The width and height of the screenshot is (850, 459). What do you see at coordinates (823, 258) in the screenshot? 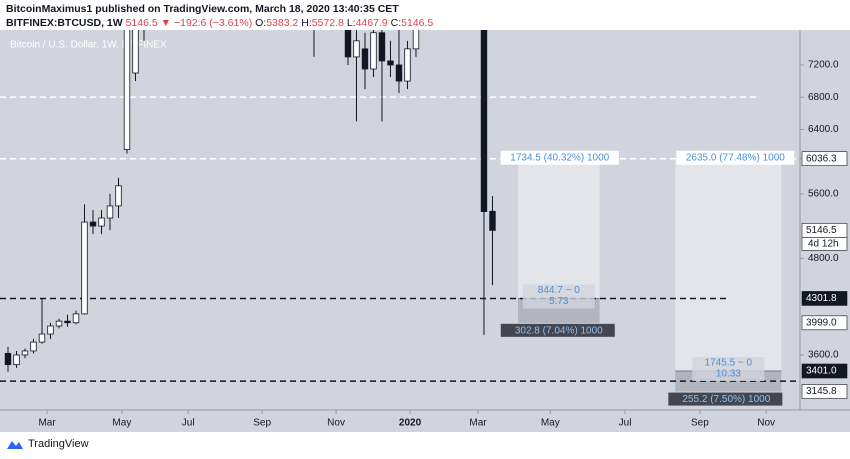
I see `y-tick-label: 4800.0` at bounding box center [823, 258].